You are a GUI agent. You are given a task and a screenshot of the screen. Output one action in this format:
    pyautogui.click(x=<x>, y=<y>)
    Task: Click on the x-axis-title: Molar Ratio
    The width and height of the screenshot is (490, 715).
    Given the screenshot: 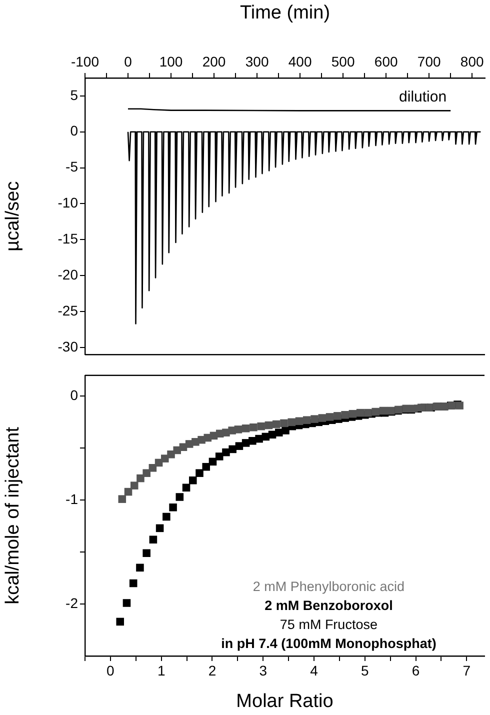 What is the action you would take?
    pyautogui.click(x=285, y=701)
    